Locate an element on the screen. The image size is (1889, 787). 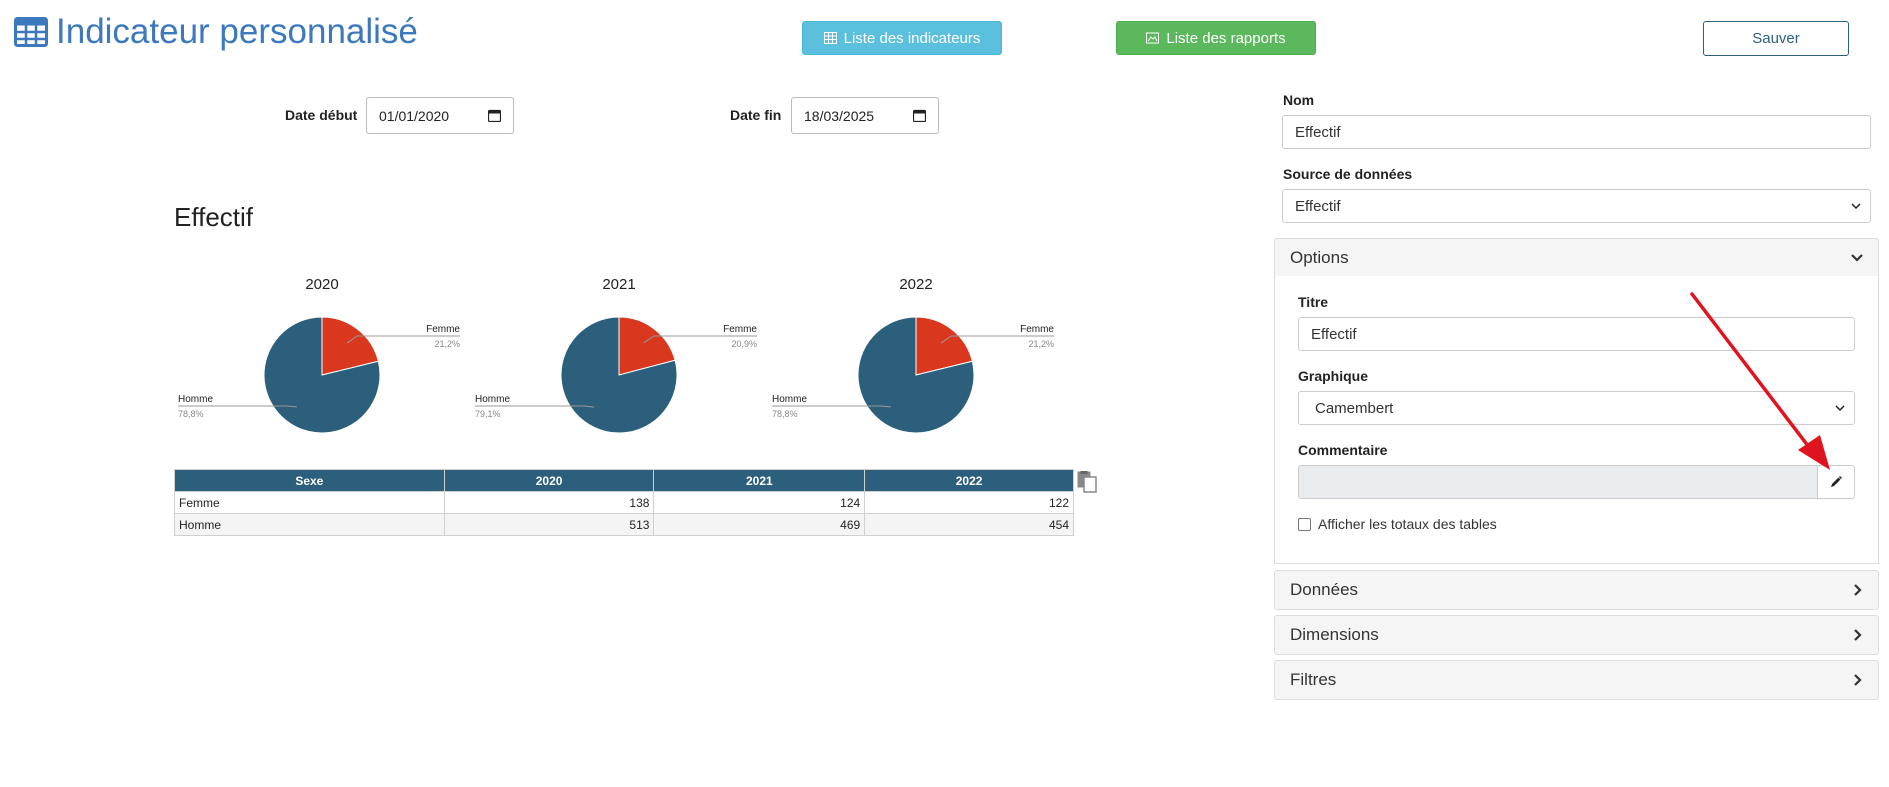
date-end-label: Date fin is located at coordinates (756, 115).